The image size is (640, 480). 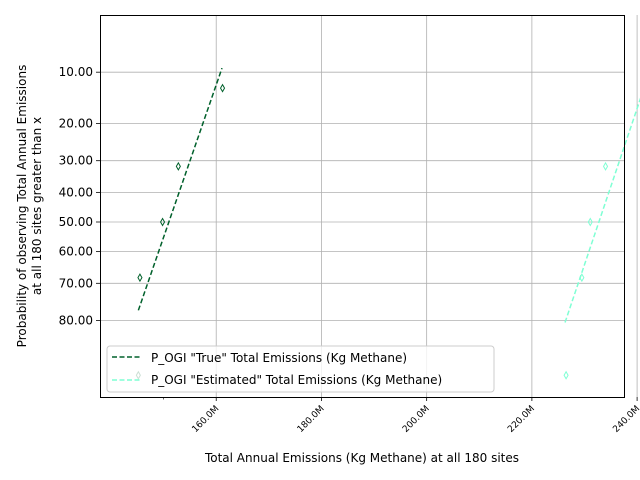 I want to click on y-axis-title-line2: at all 180 sites greater than x, so click(x=37, y=206).